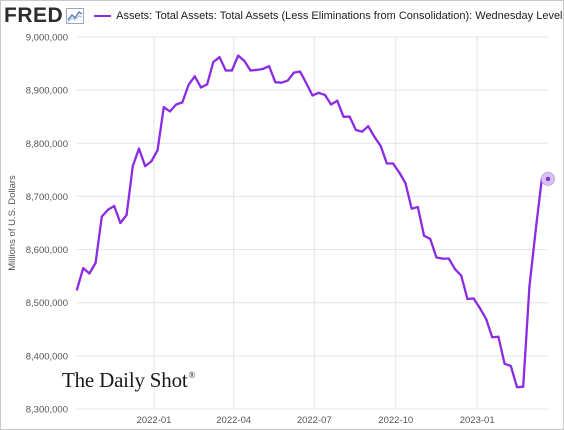  I want to click on fred-logo: FRED, so click(34, 15).